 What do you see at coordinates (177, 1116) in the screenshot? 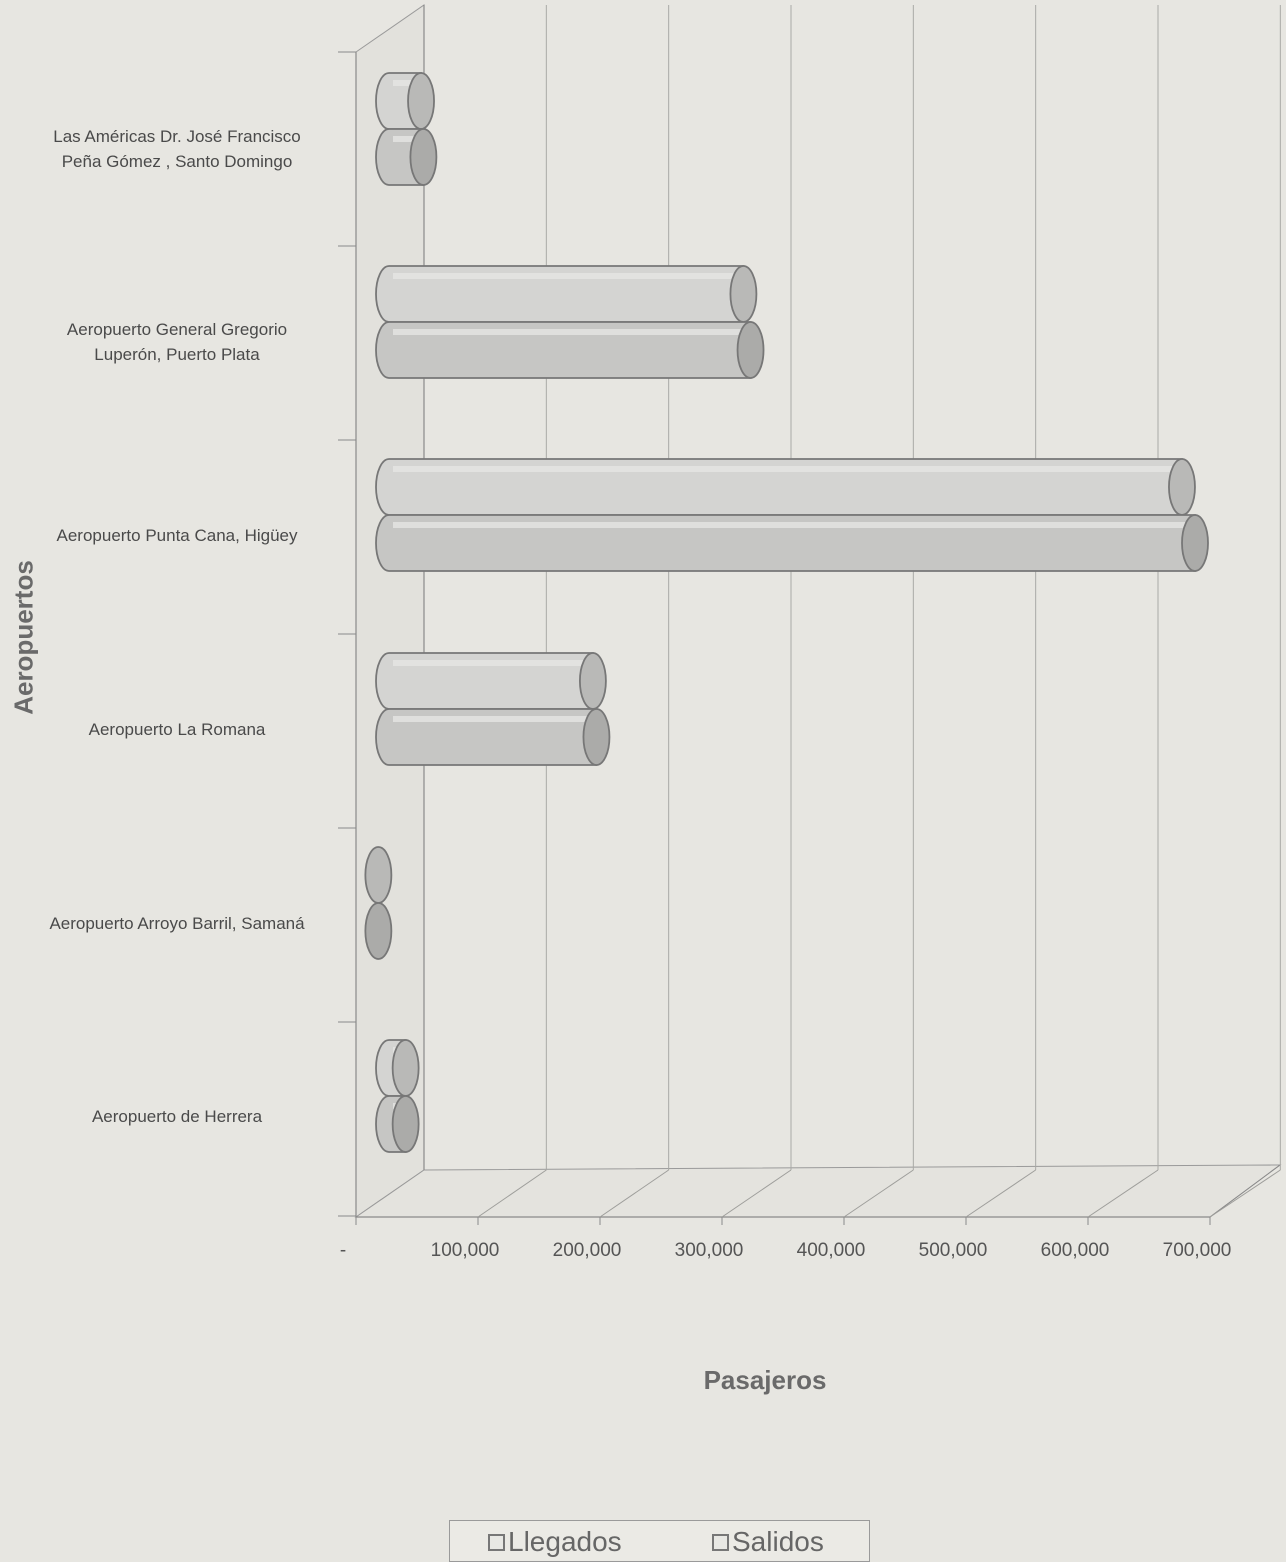
I see `category-label-5: Aeropuerto de Herrera` at bounding box center [177, 1116].